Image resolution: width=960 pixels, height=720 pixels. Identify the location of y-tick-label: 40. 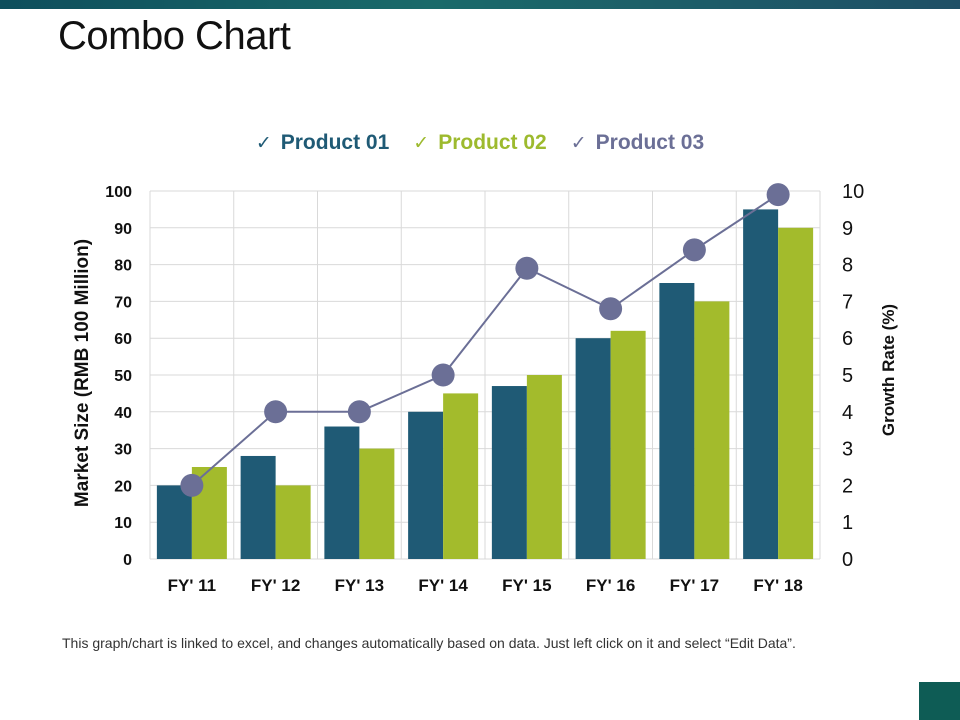
(123, 413).